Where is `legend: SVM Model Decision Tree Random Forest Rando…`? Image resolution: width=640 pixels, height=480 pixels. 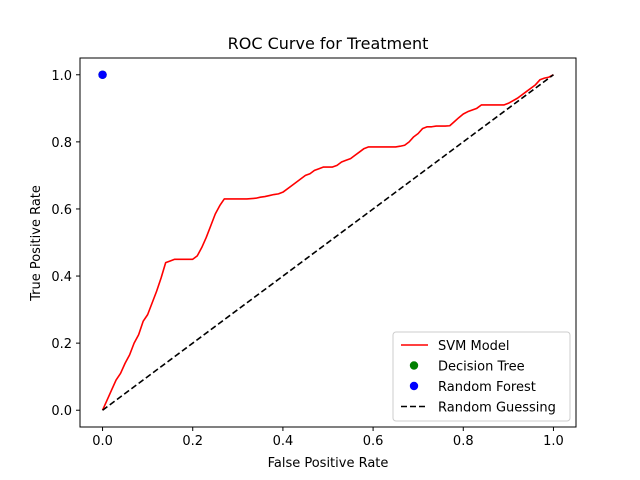
legend: SVM Model Decision Tree Random Forest Rando… is located at coordinates (481, 376).